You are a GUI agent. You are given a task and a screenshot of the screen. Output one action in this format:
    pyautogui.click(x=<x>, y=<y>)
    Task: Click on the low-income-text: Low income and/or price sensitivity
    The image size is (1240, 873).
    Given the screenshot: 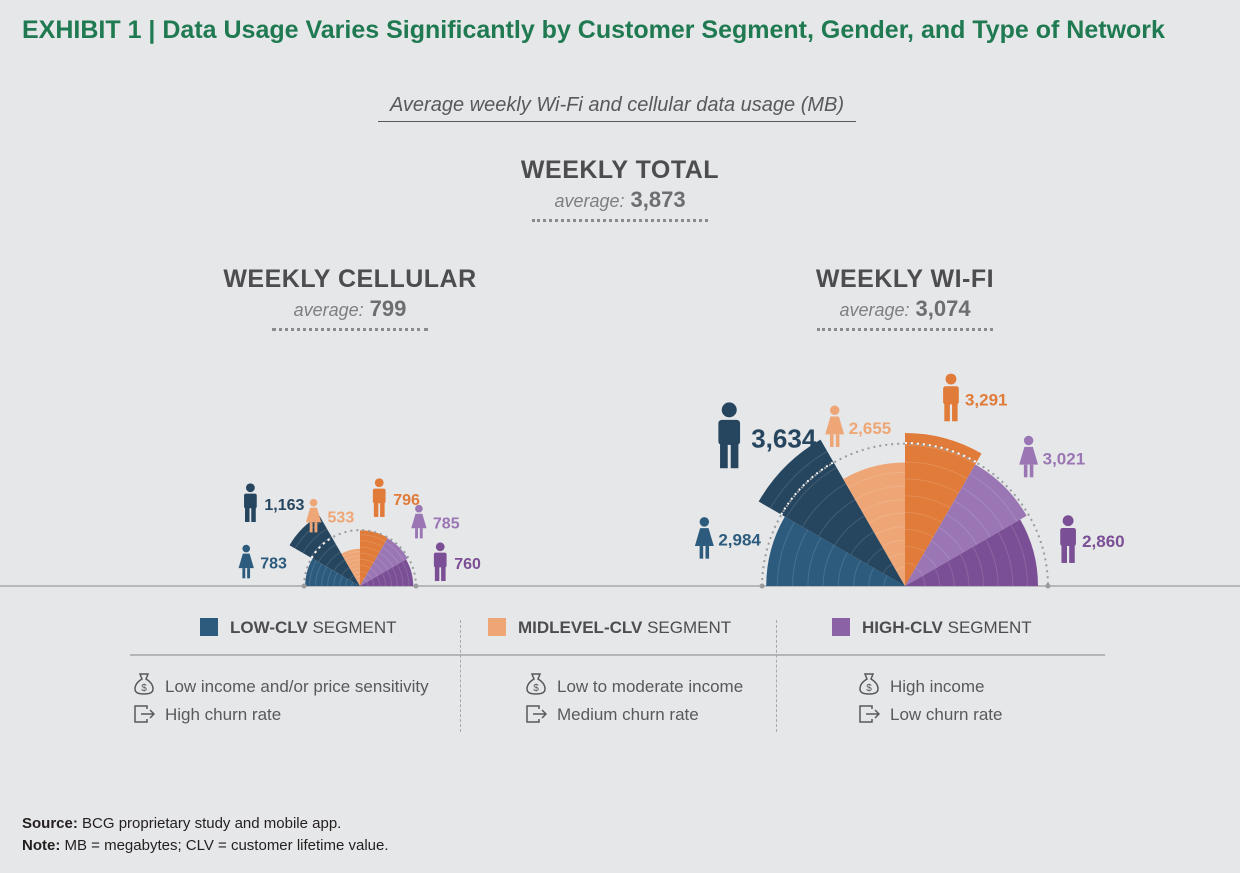 What is the action you would take?
    pyautogui.click(x=297, y=686)
    